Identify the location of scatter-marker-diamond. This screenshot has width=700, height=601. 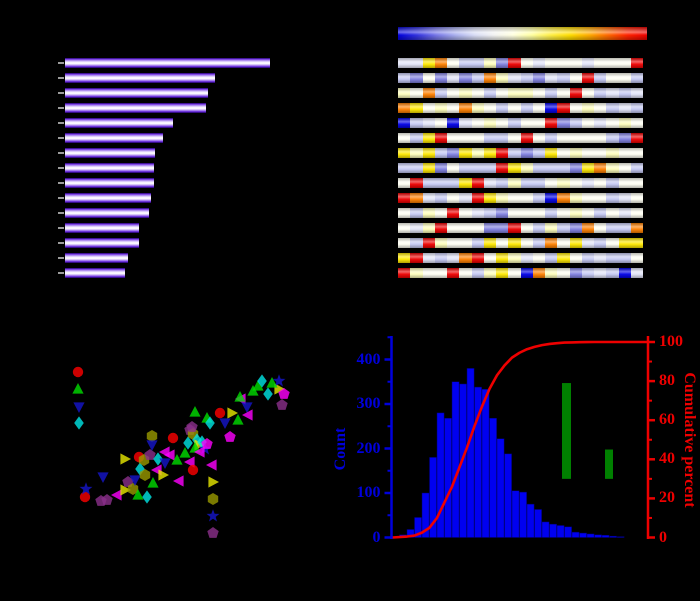
(158, 459).